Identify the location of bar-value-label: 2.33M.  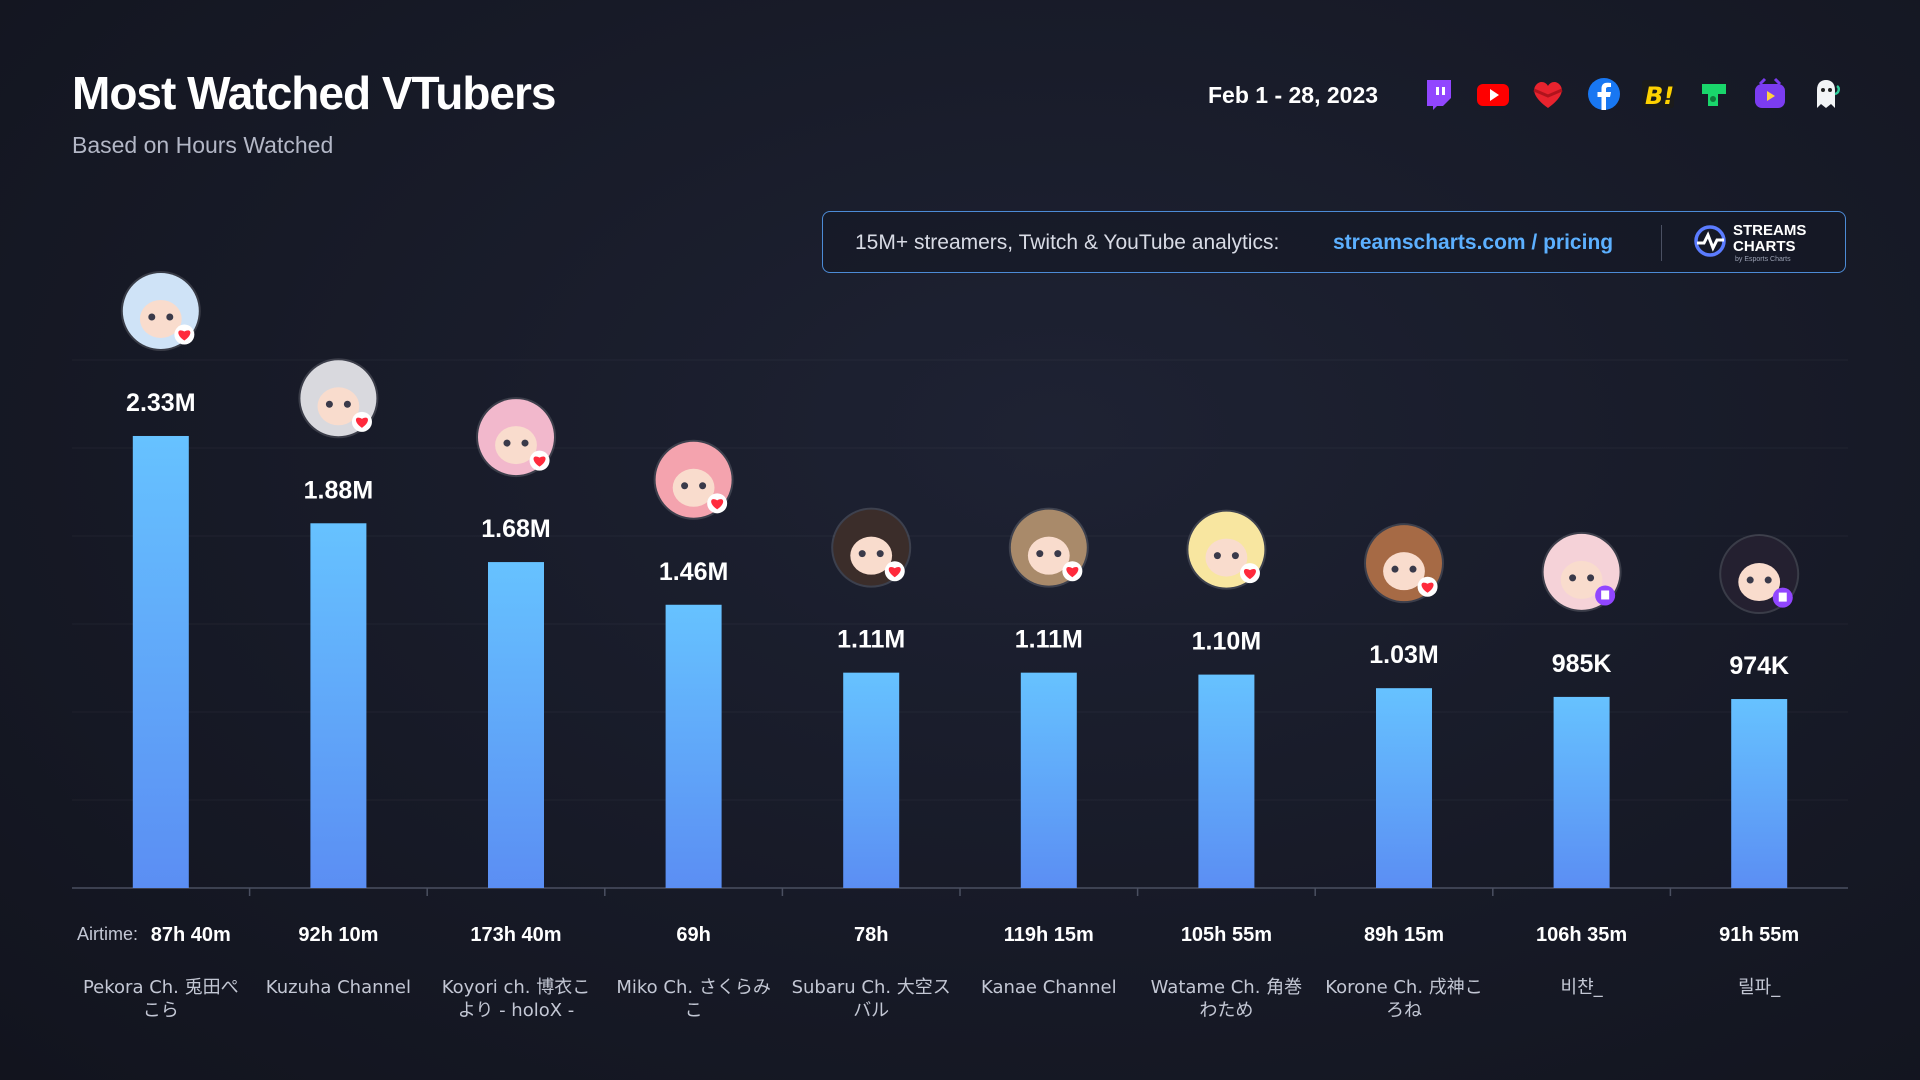
(160, 403).